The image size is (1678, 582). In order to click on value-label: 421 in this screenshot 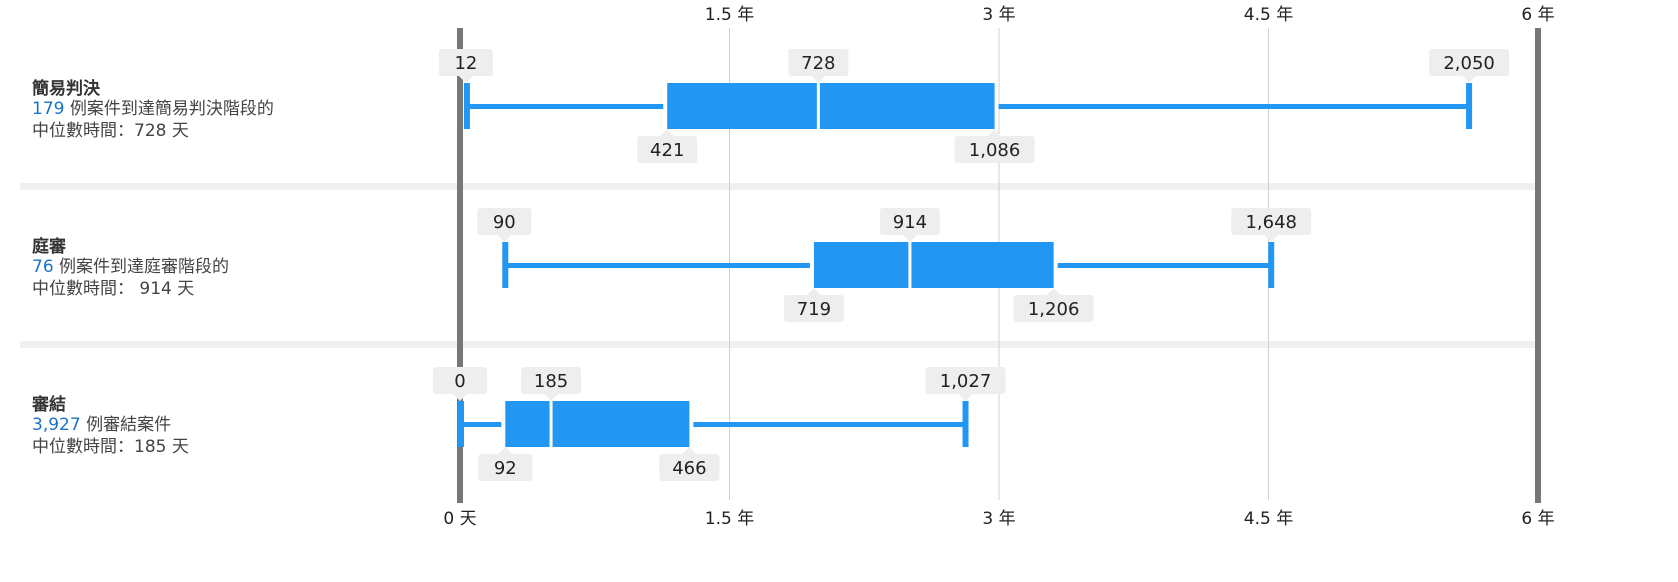, I will do `click(667, 150)`.